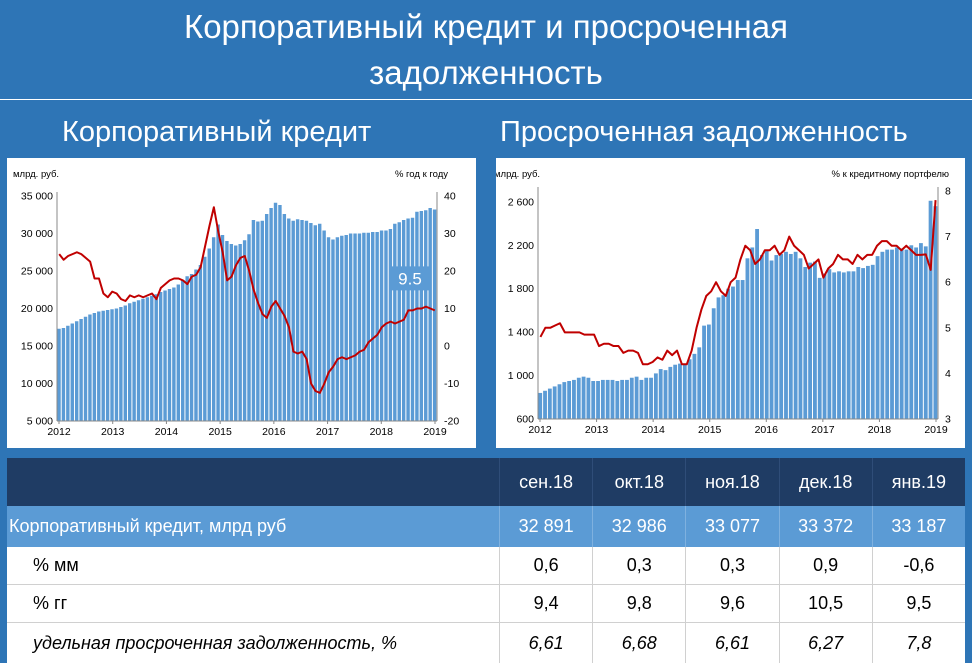 The image size is (972, 663). I want to click on page-title-line1: Корпоративный кредит и просроченная, so click(486, 26).